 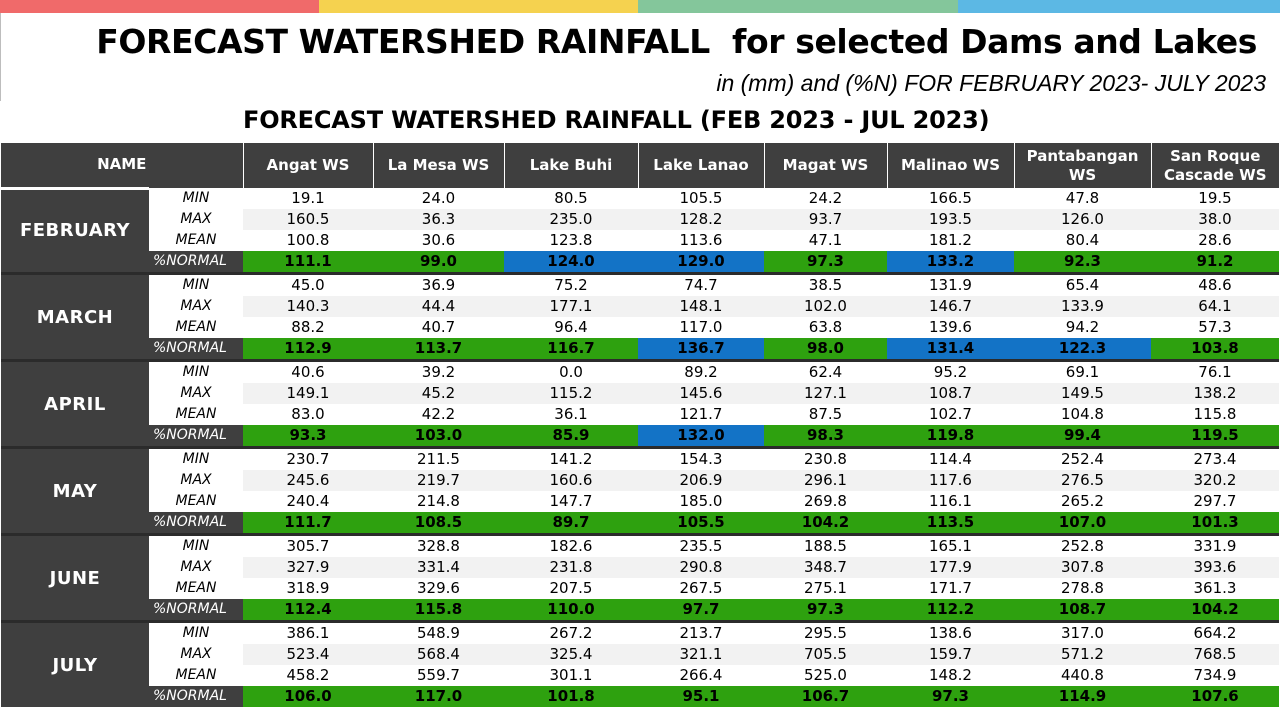 What do you see at coordinates (571, 523) in the screenshot?
I see `percent-normal-cell: 89.7` at bounding box center [571, 523].